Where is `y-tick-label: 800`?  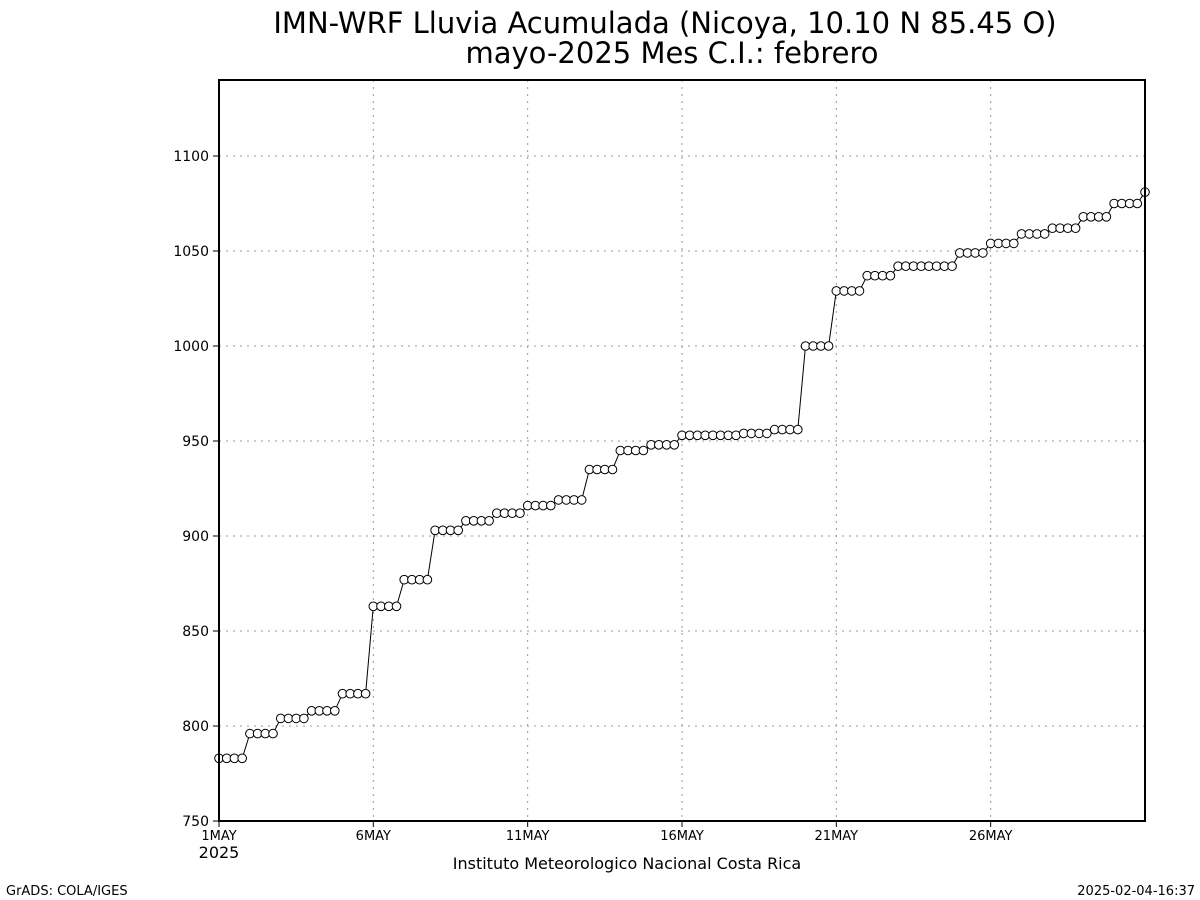 y-tick-label: 800 is located at coordinates (195, 727).